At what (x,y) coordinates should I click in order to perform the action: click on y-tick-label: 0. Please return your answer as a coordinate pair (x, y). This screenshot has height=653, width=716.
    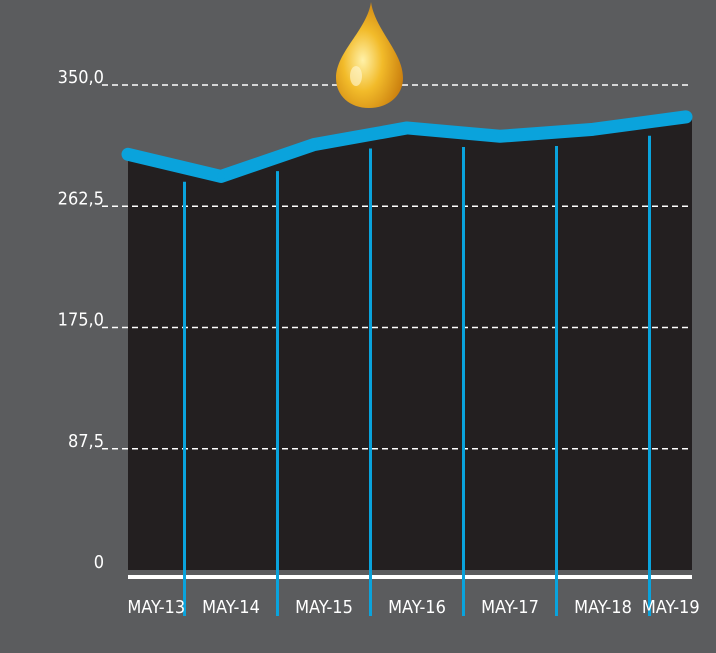
    Looking at the image, I should click on (99, 562).